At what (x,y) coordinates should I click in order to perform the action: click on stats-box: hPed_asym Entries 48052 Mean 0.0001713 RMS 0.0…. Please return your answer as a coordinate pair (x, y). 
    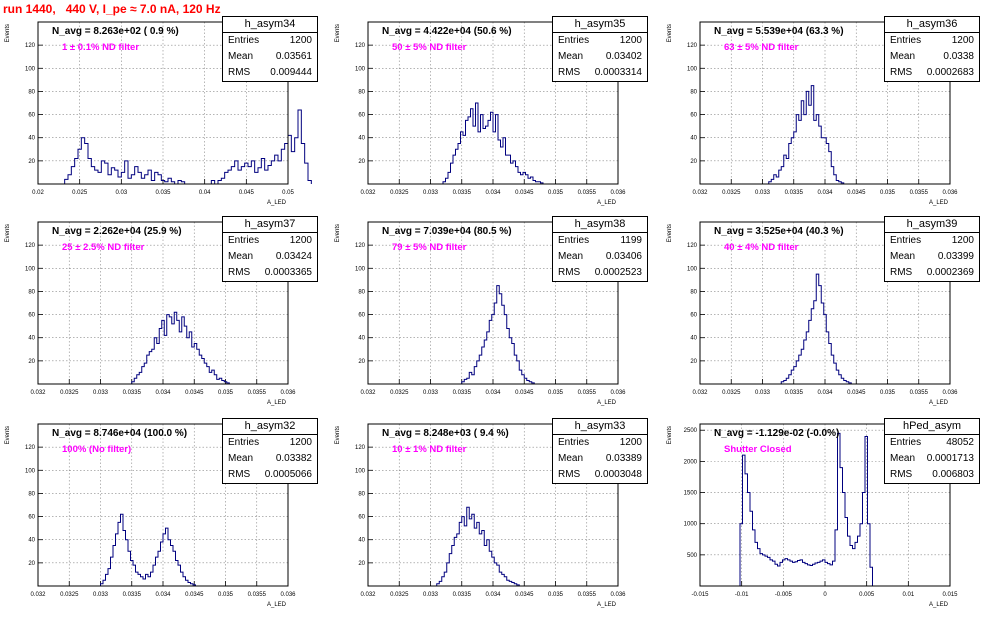
    Looking at the image, I should click on (932, 451).